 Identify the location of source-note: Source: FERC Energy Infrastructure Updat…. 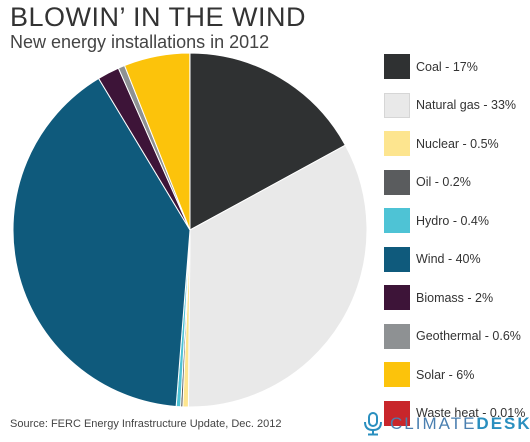
(146, 424).